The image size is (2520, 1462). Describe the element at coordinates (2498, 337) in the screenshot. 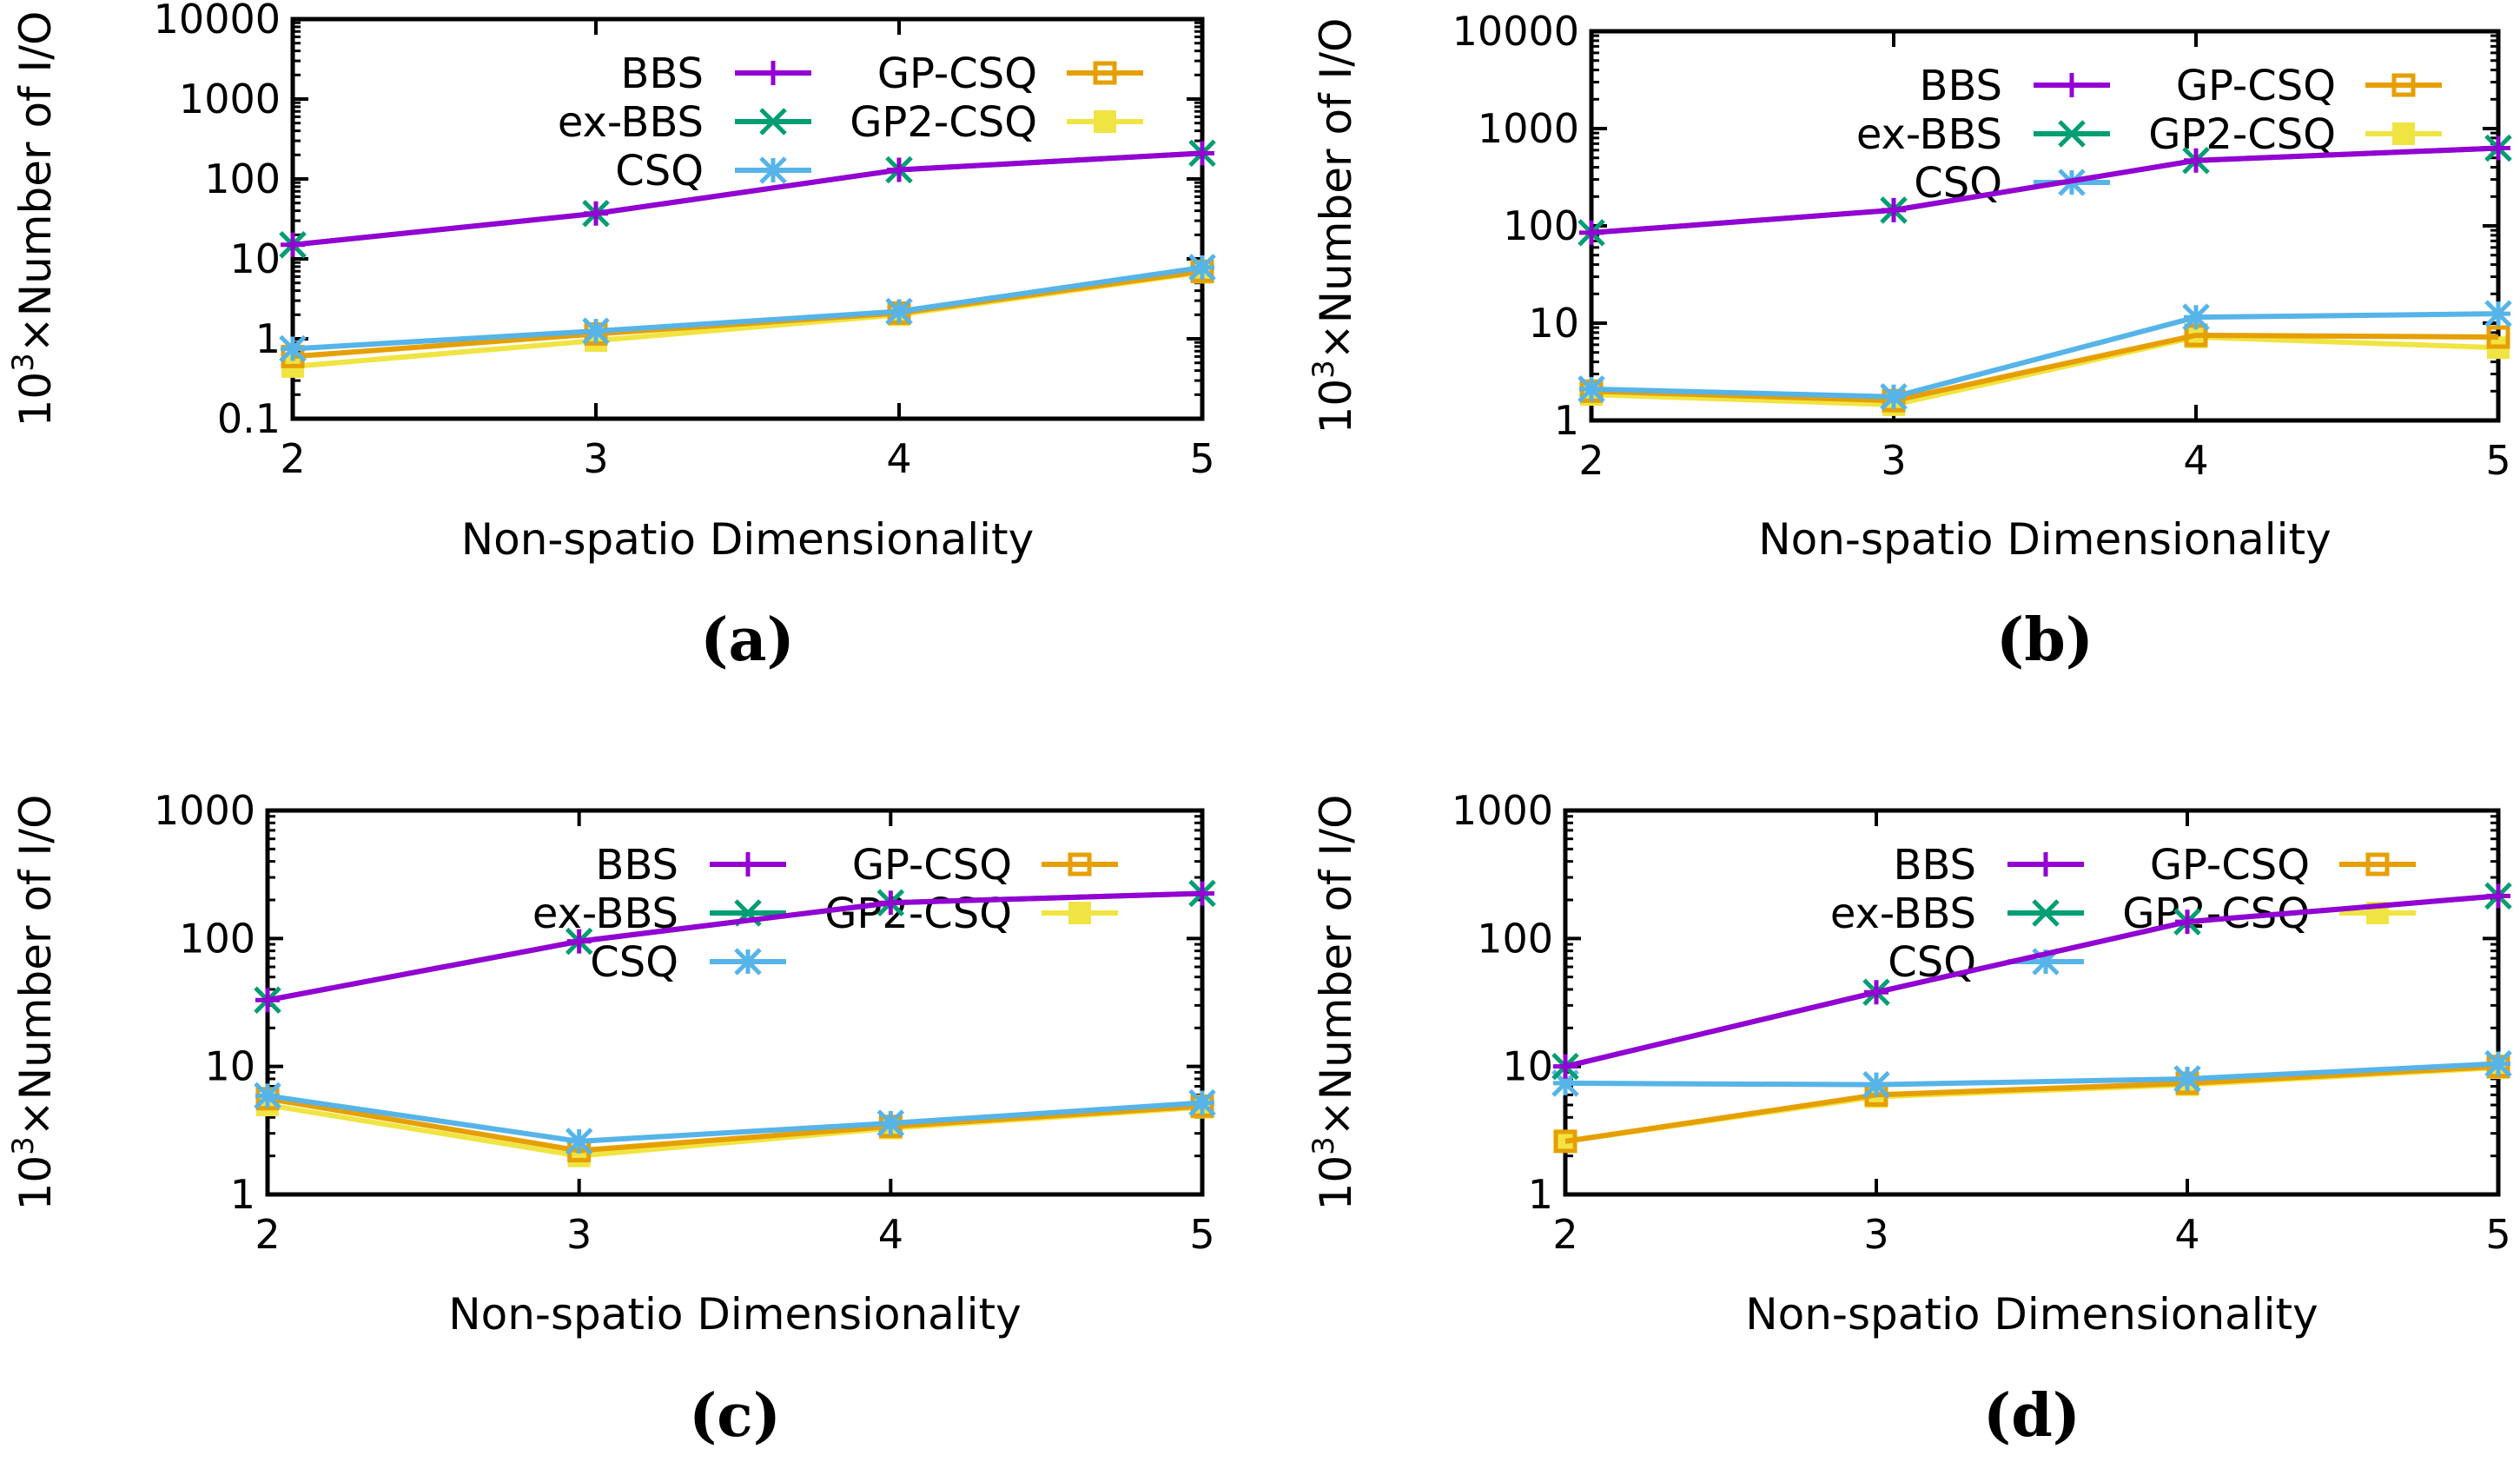

I see `data-point-gp-csq` at that location.